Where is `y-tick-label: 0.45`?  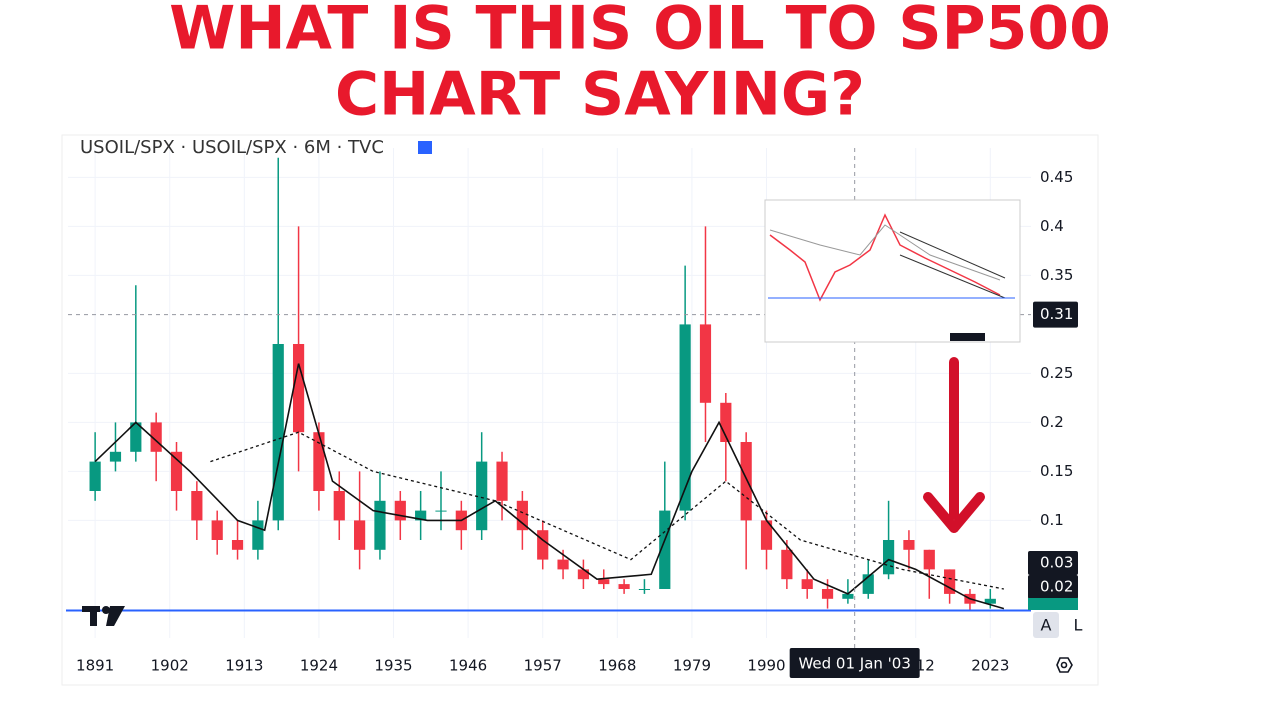 y-tick-label: 0.45 is located at coordinates (1056, 177).